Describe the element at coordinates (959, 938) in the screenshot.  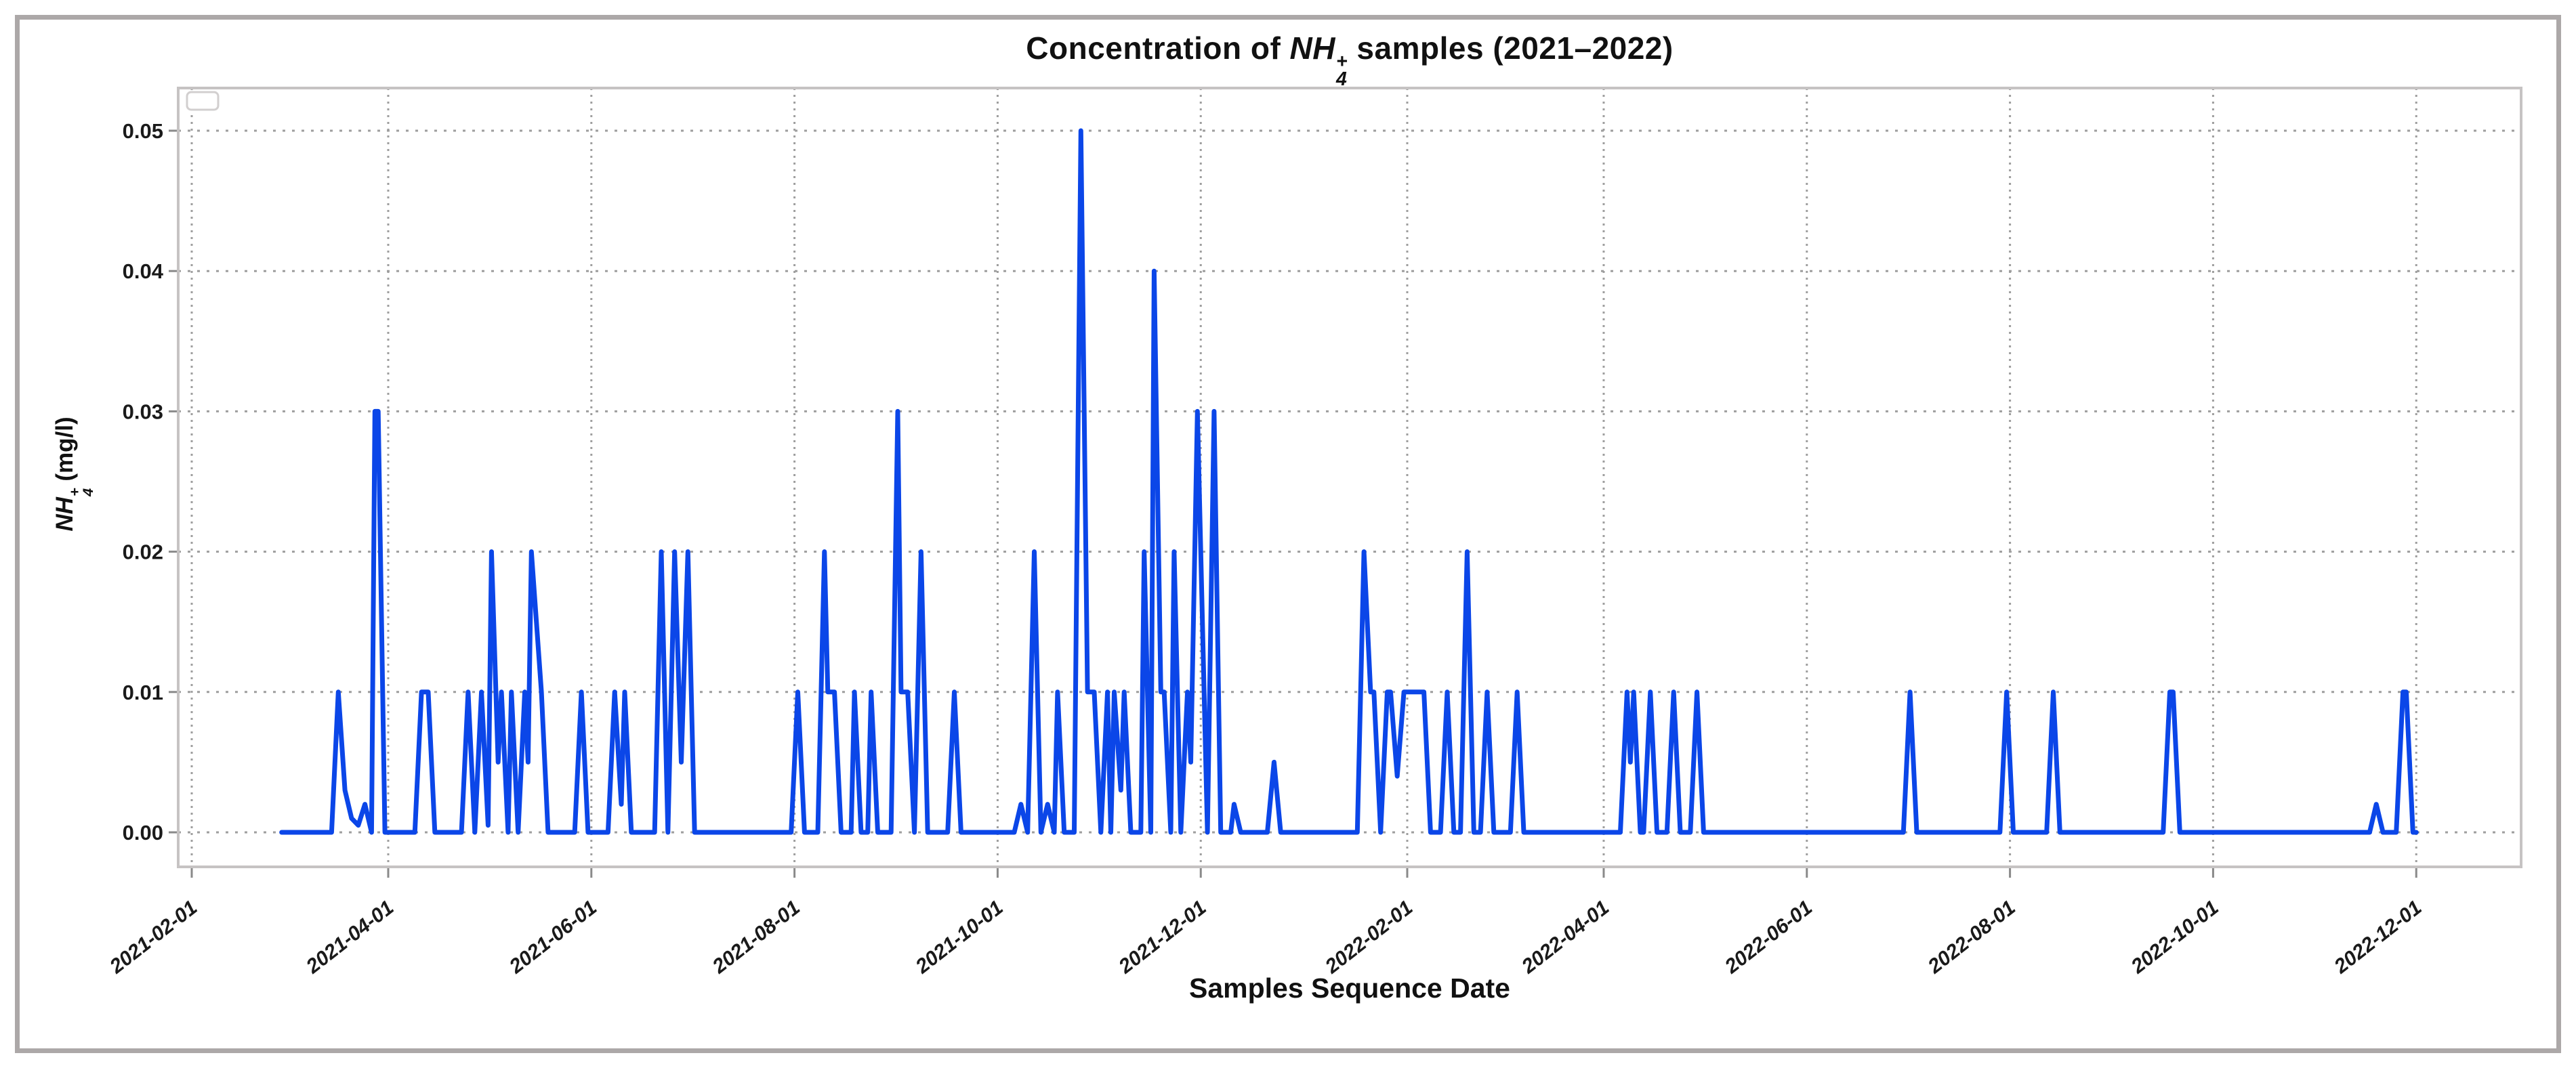
I see `x-tick-label: 2021-10-01` at that location.